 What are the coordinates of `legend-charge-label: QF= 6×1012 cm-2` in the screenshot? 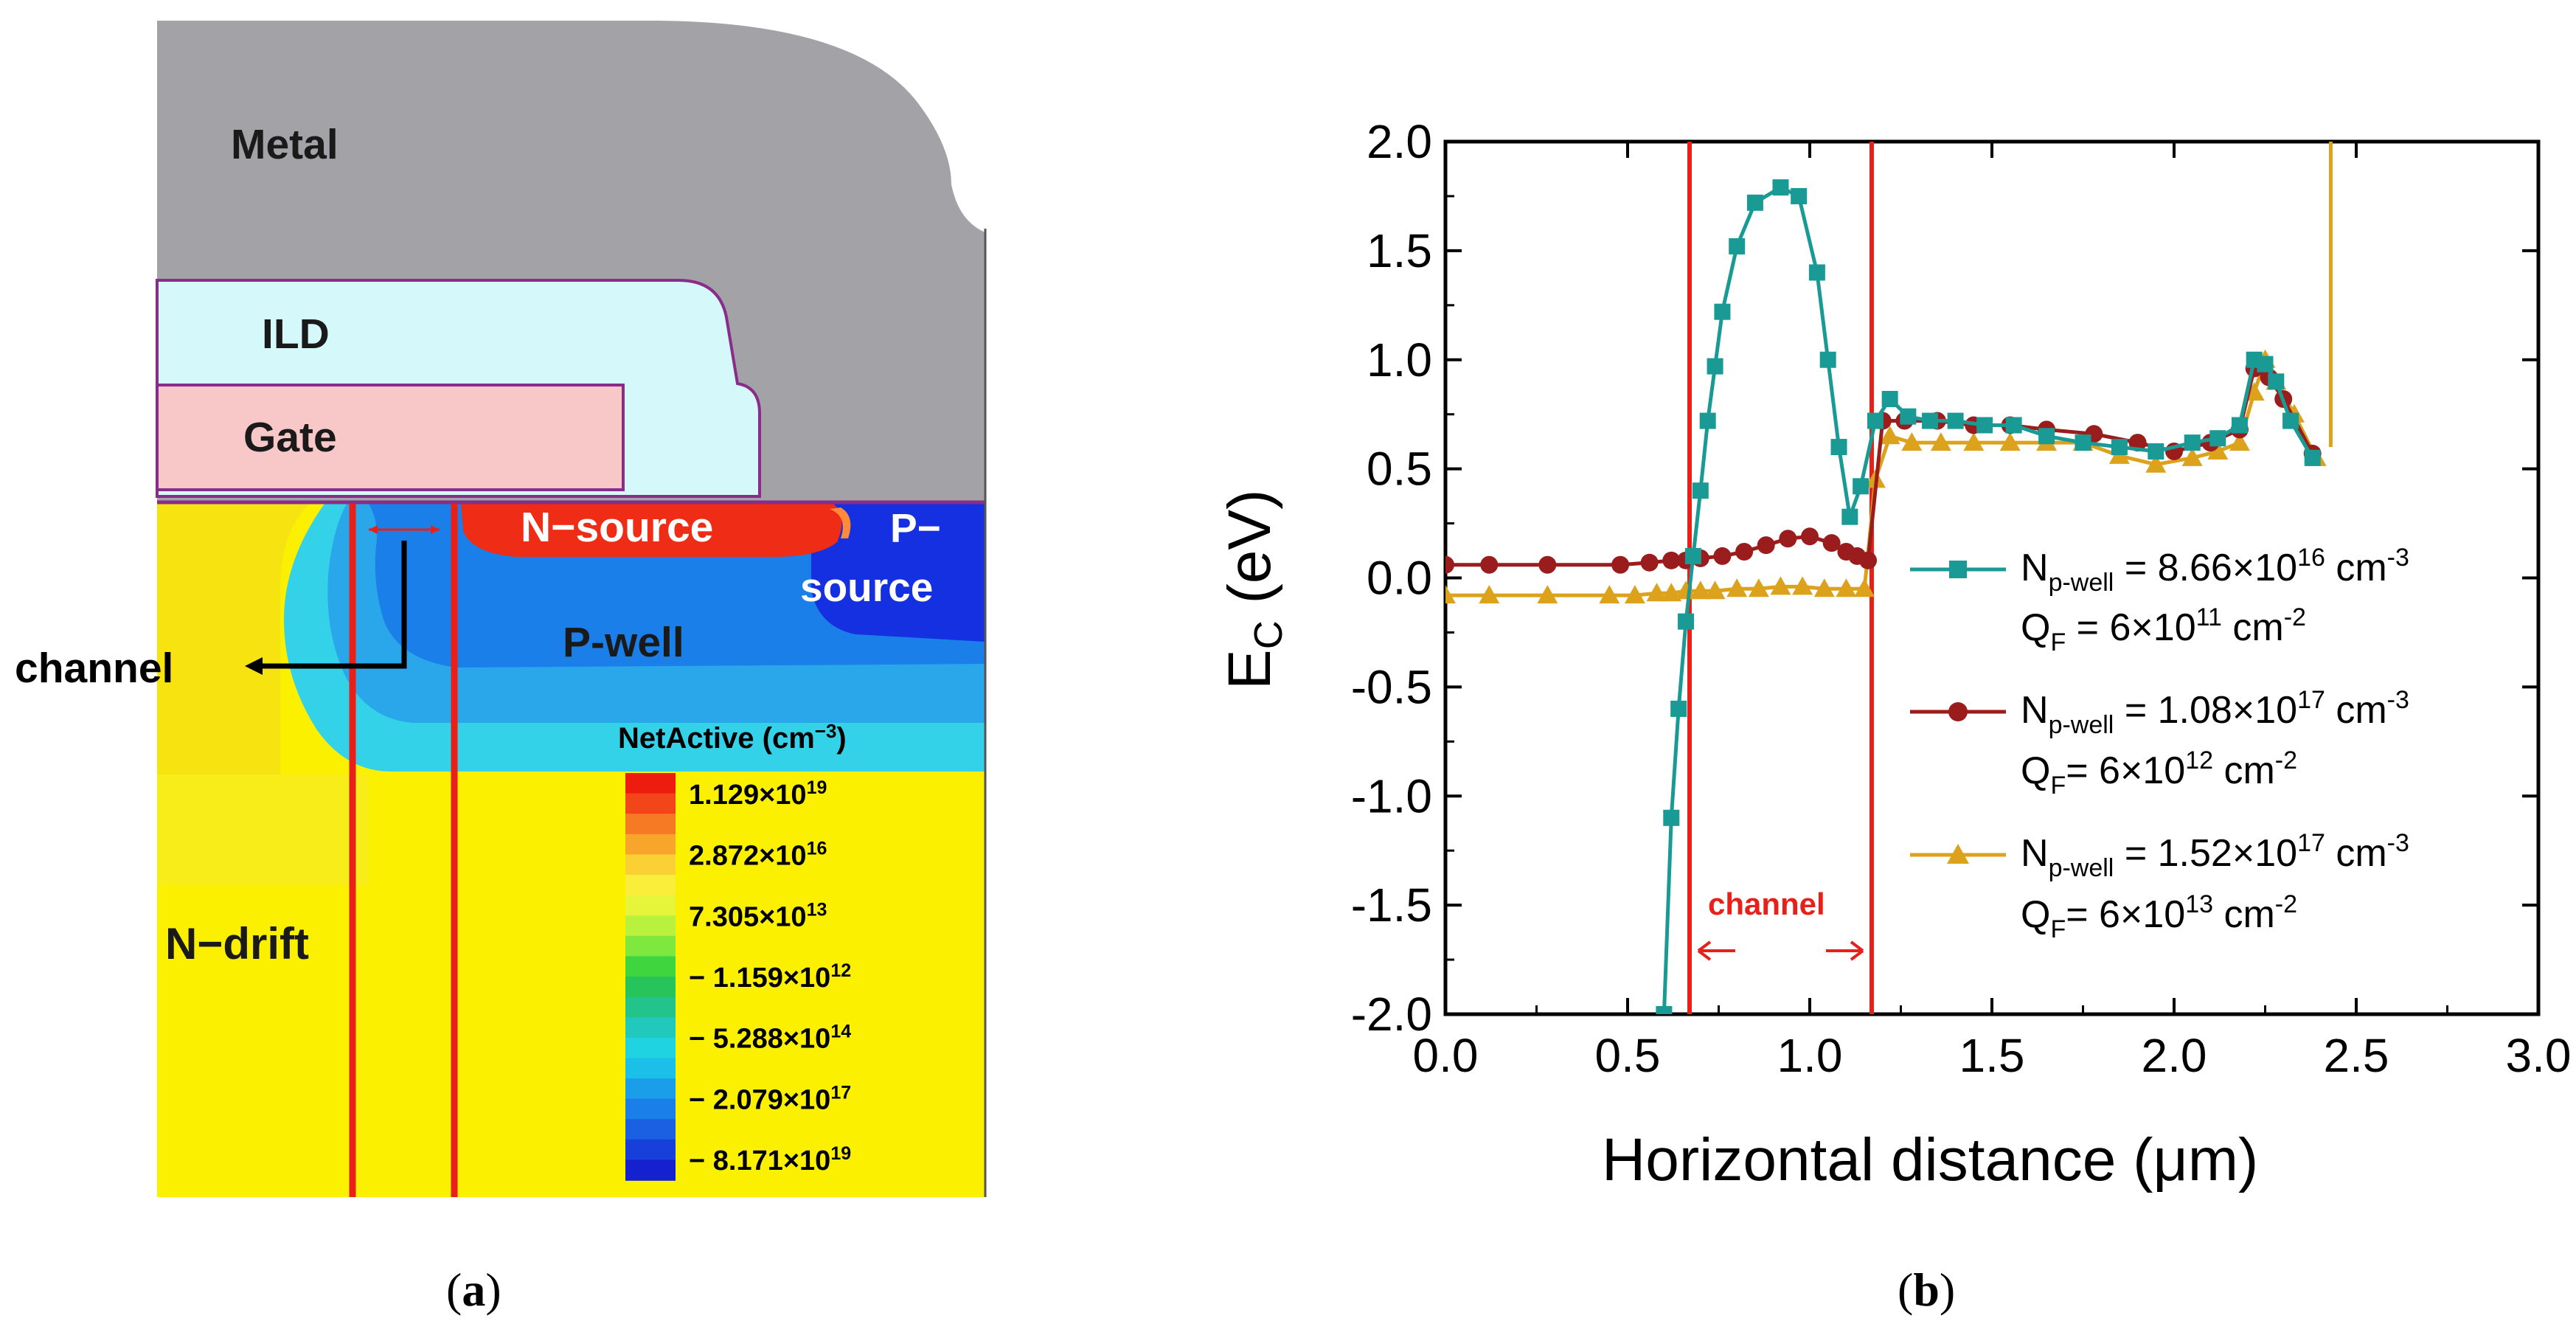 It's located at (2159, 773).